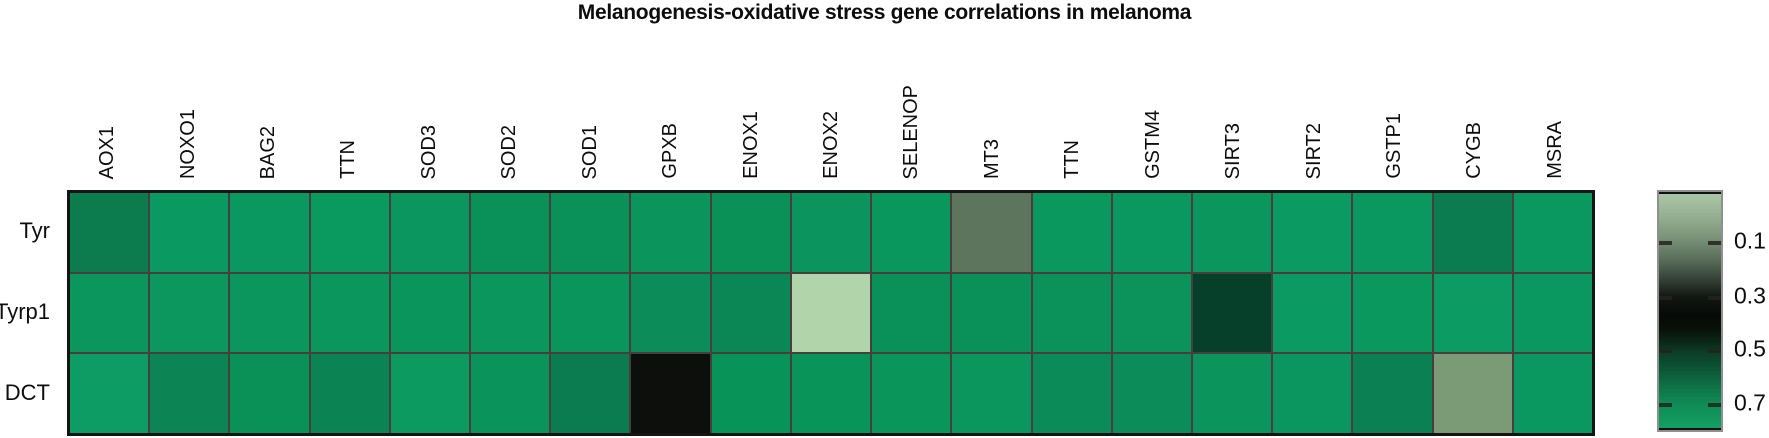 The height and width of the screenshot is (438, 1769). What do you see at coordinates (268, 152) in the screenshot?
I see `column-label: BAG2` at bounding box center [268, 152].